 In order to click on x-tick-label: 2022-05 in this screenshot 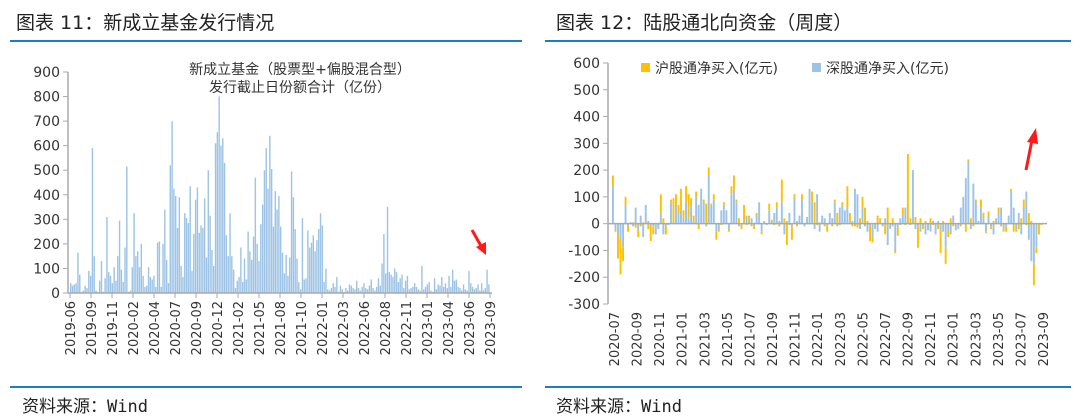, I will do `click(863, 339)`.